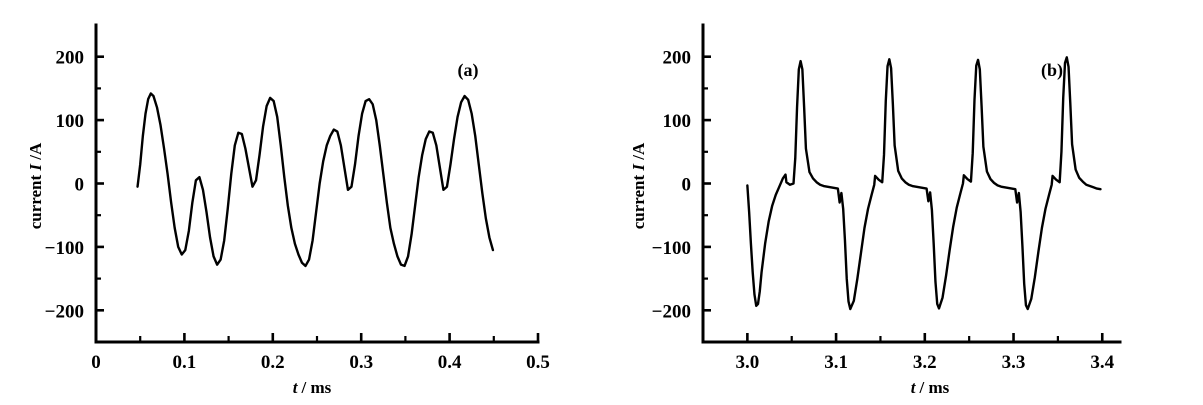 The height and width of the screenshot is (405, 1203). Describe the element at coordinates (312, 387) in the screenshot. I see `x-axis-title-a: t / ms` at that location.